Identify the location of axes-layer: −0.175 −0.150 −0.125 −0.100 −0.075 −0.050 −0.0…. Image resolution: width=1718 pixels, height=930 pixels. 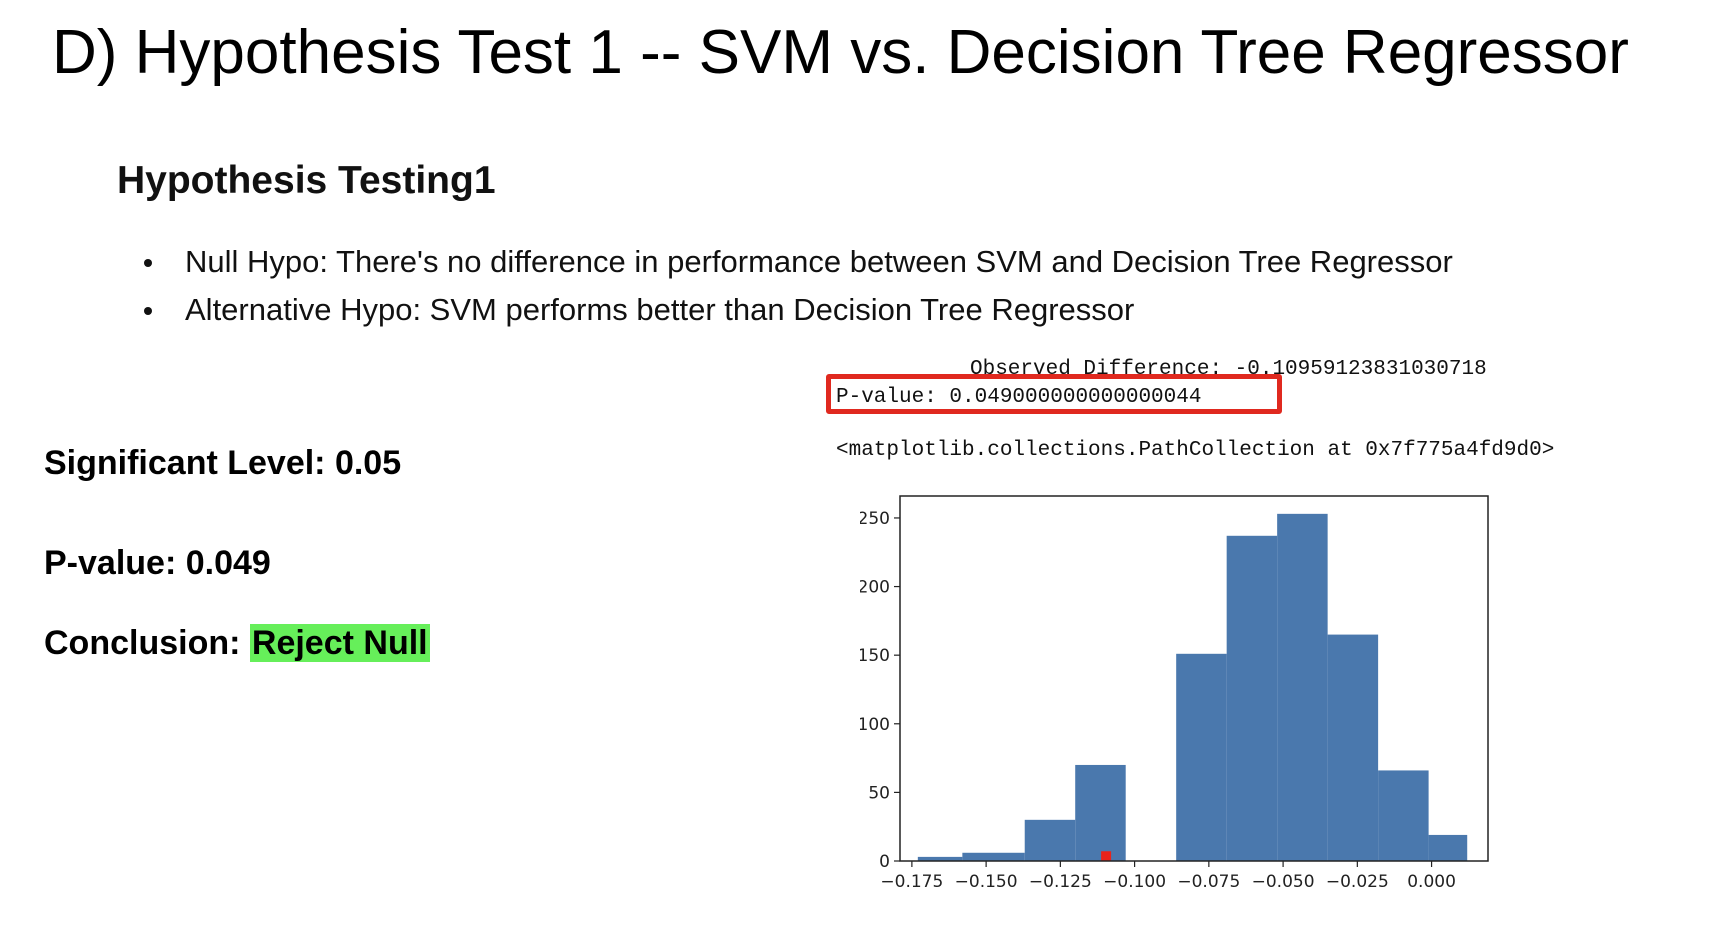
(1158, 700).